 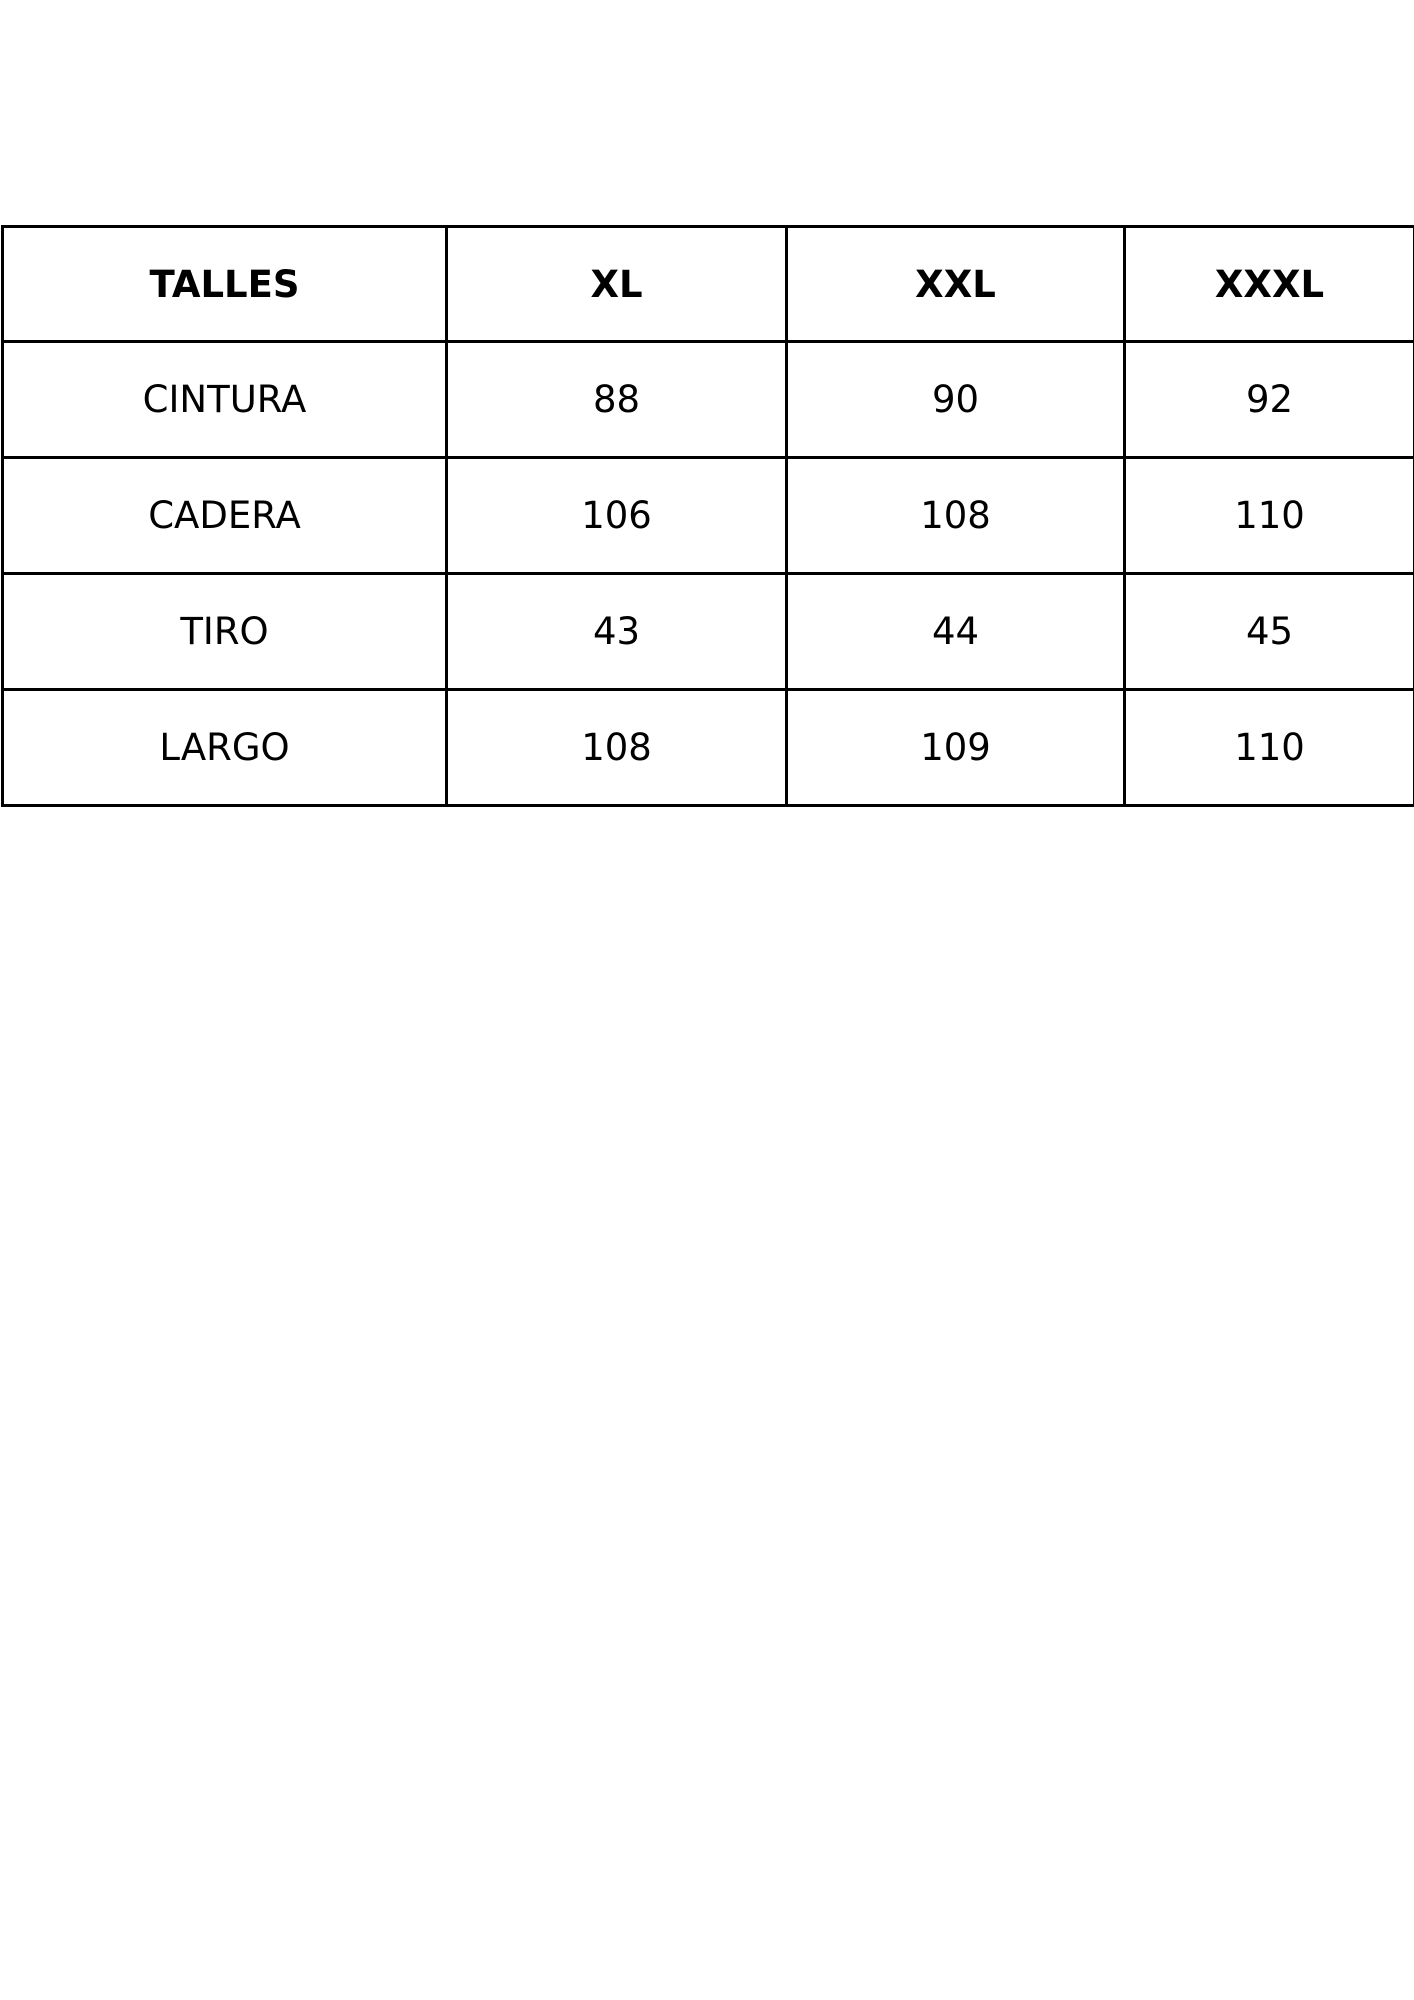 What do you see at coordinates (955, 399) in the screenshot?
I see `table-cell: 90` at bounding box center [955, 399].